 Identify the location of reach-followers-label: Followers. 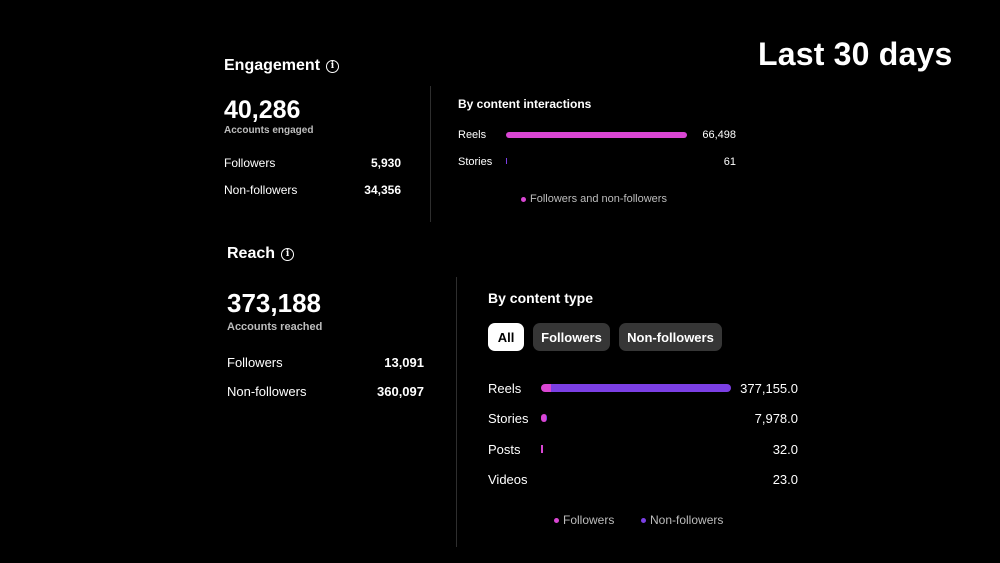
(255, 362).